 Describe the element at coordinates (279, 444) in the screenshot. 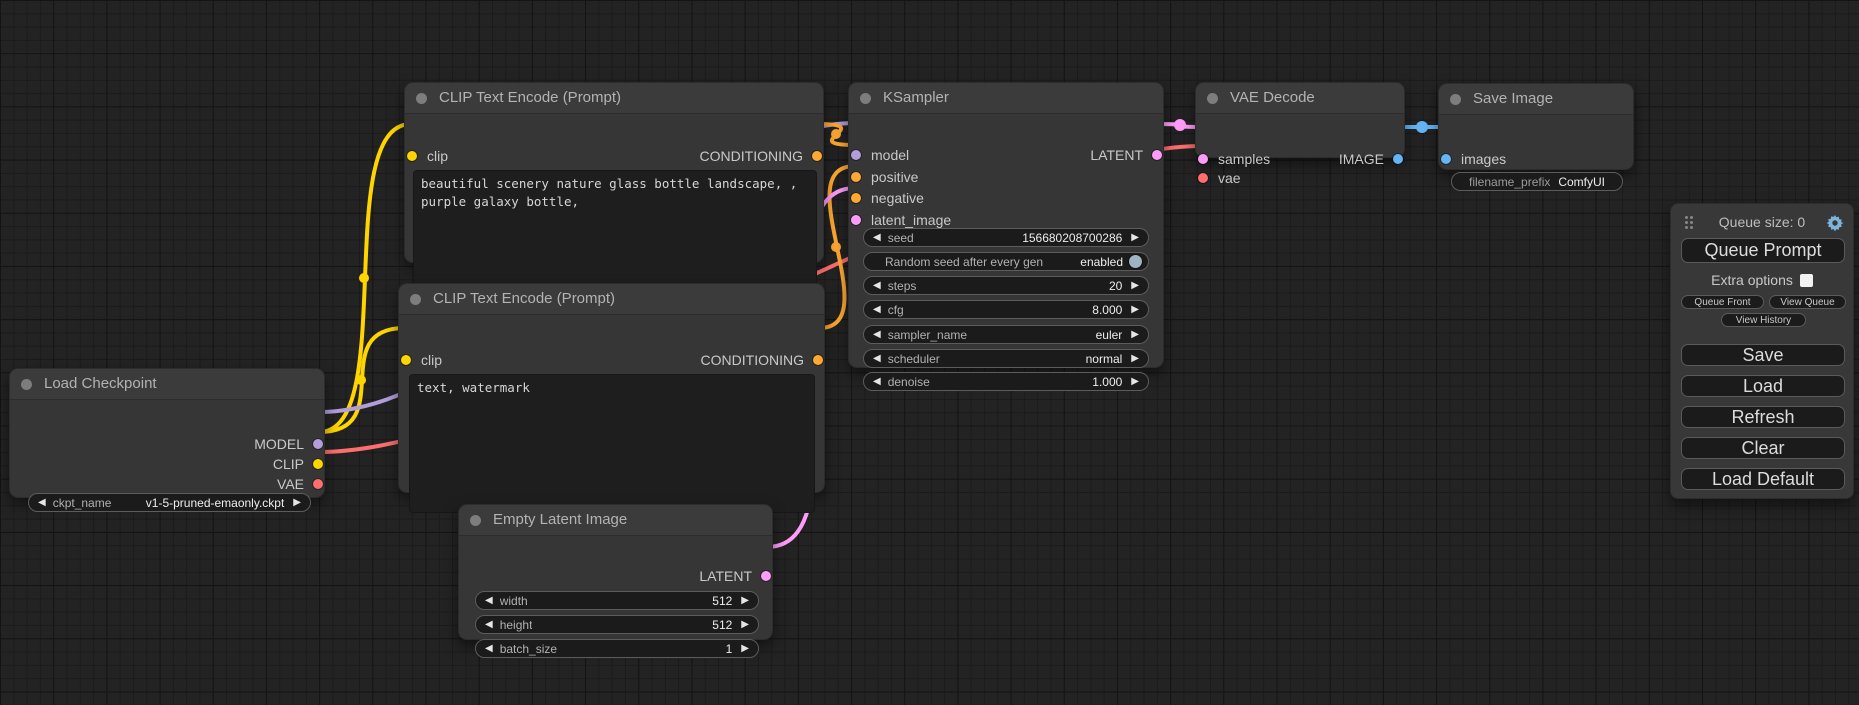

I see `output-label-model: MODEL` at that location.